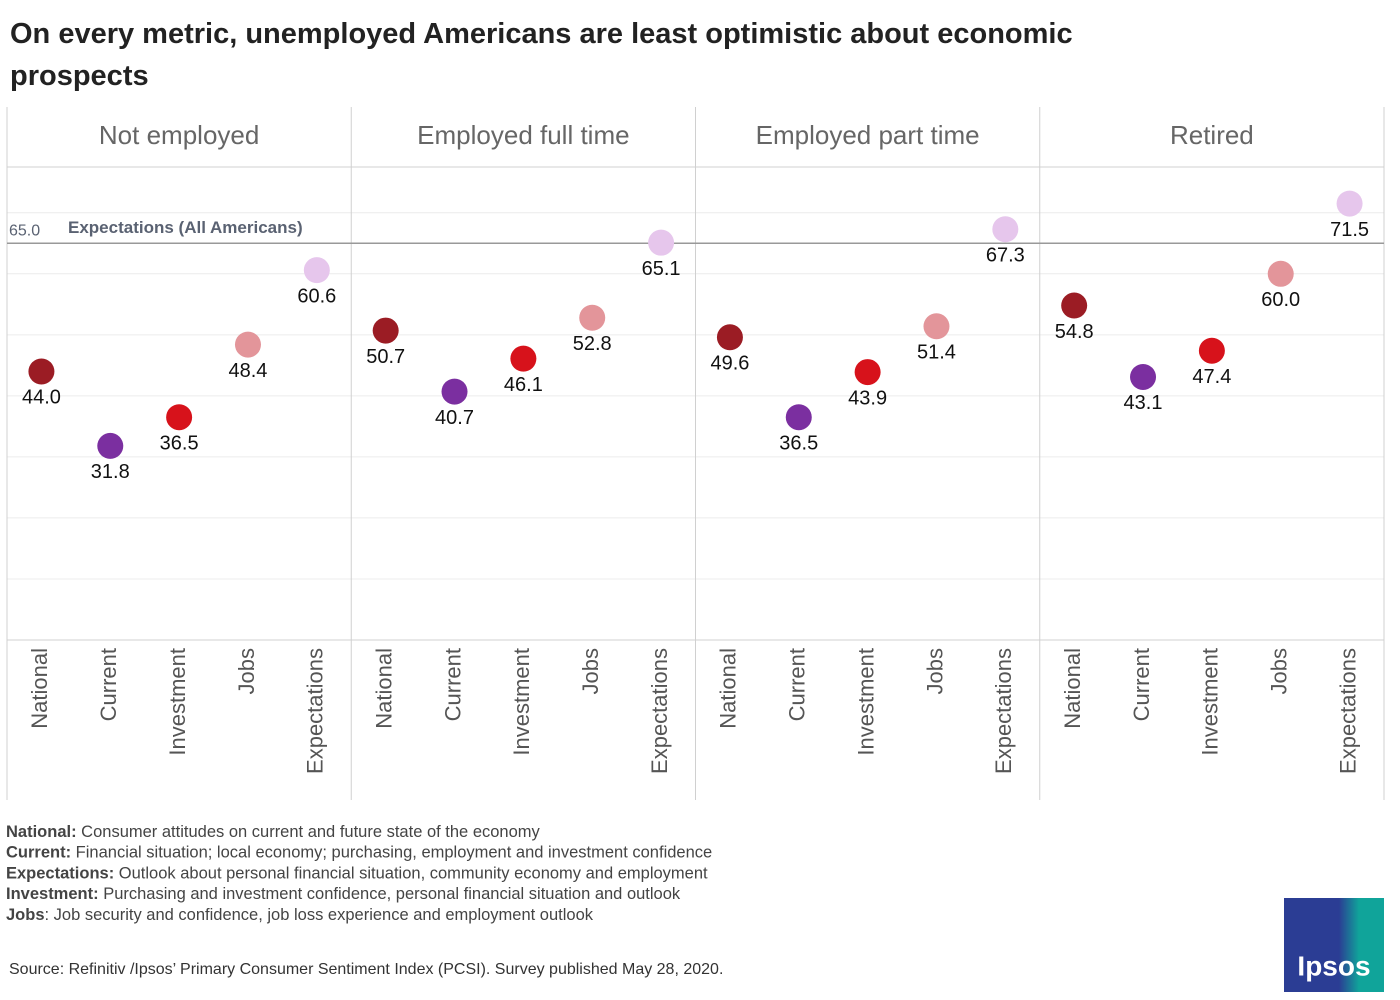 The width and height of the screenshot is (1400, 1000). I want to click on panel-title: Retired, so click(1212, 135).